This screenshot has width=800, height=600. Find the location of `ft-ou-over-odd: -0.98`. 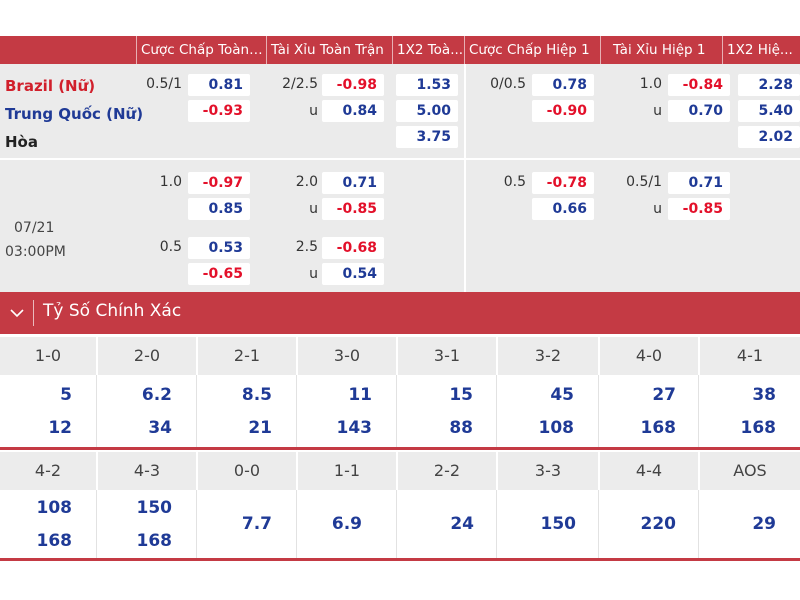

ft-ou-over-odd: -0.98 is located at coordinates (353, 85).